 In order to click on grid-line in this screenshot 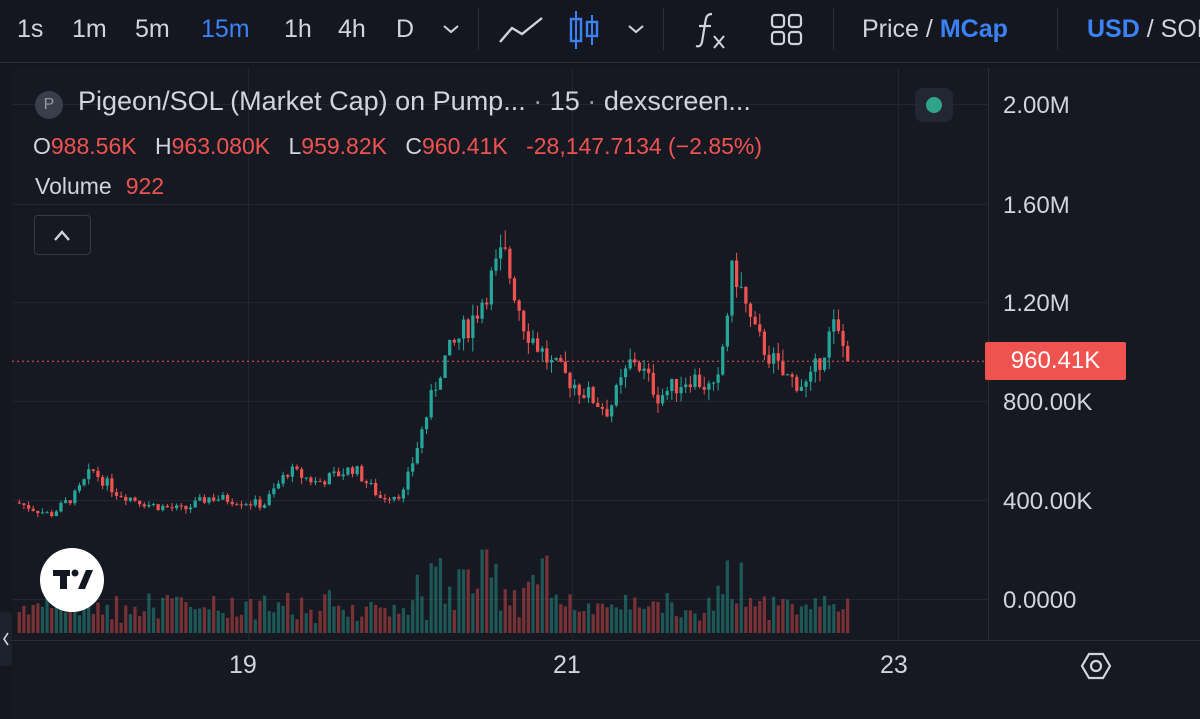, I will do `click(500, 599)`.